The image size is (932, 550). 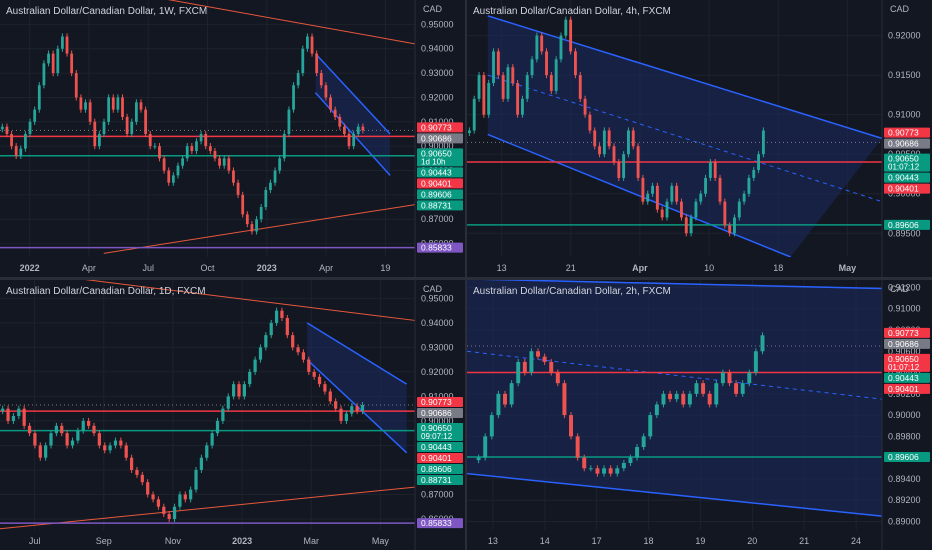 I want to click on price-tag-label: 0.90686, so click(x=903, y=344).